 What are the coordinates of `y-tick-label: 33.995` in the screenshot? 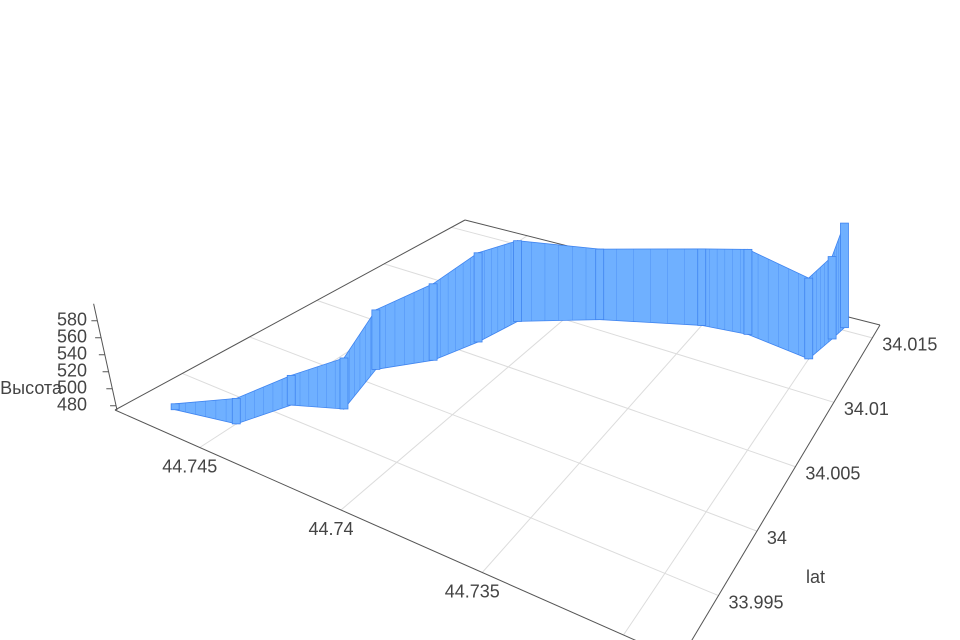 It's located at (755, 602).